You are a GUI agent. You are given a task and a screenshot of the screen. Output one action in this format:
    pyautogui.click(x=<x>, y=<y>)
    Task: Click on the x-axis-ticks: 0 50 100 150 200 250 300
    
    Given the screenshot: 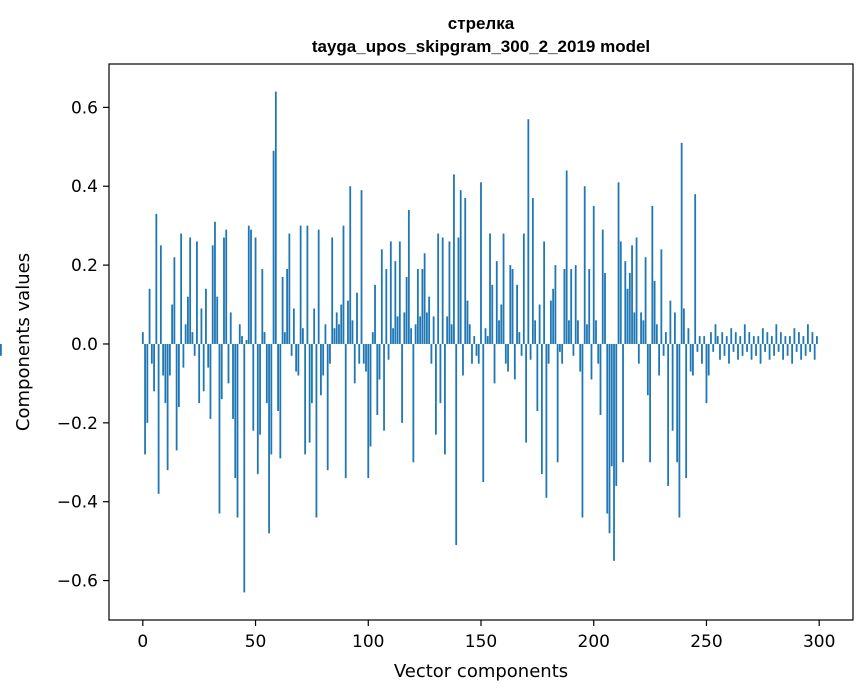 What is the action you would take?
    pyautogui.click(x=486, y=636)
    